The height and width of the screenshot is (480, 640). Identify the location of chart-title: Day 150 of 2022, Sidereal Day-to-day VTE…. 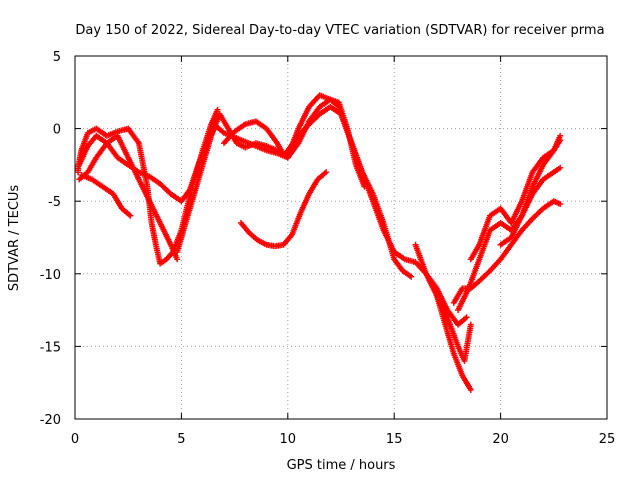
(339, 30).